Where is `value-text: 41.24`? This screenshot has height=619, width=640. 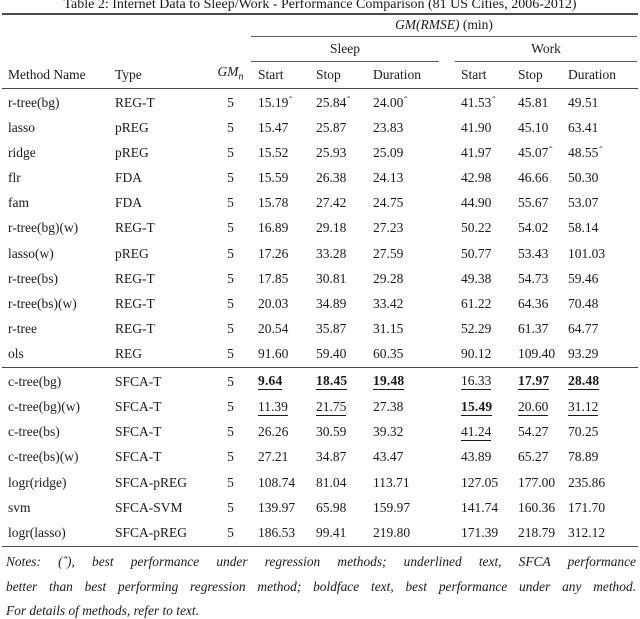 value-text: 41.24 is located at coordinates (476, 432).